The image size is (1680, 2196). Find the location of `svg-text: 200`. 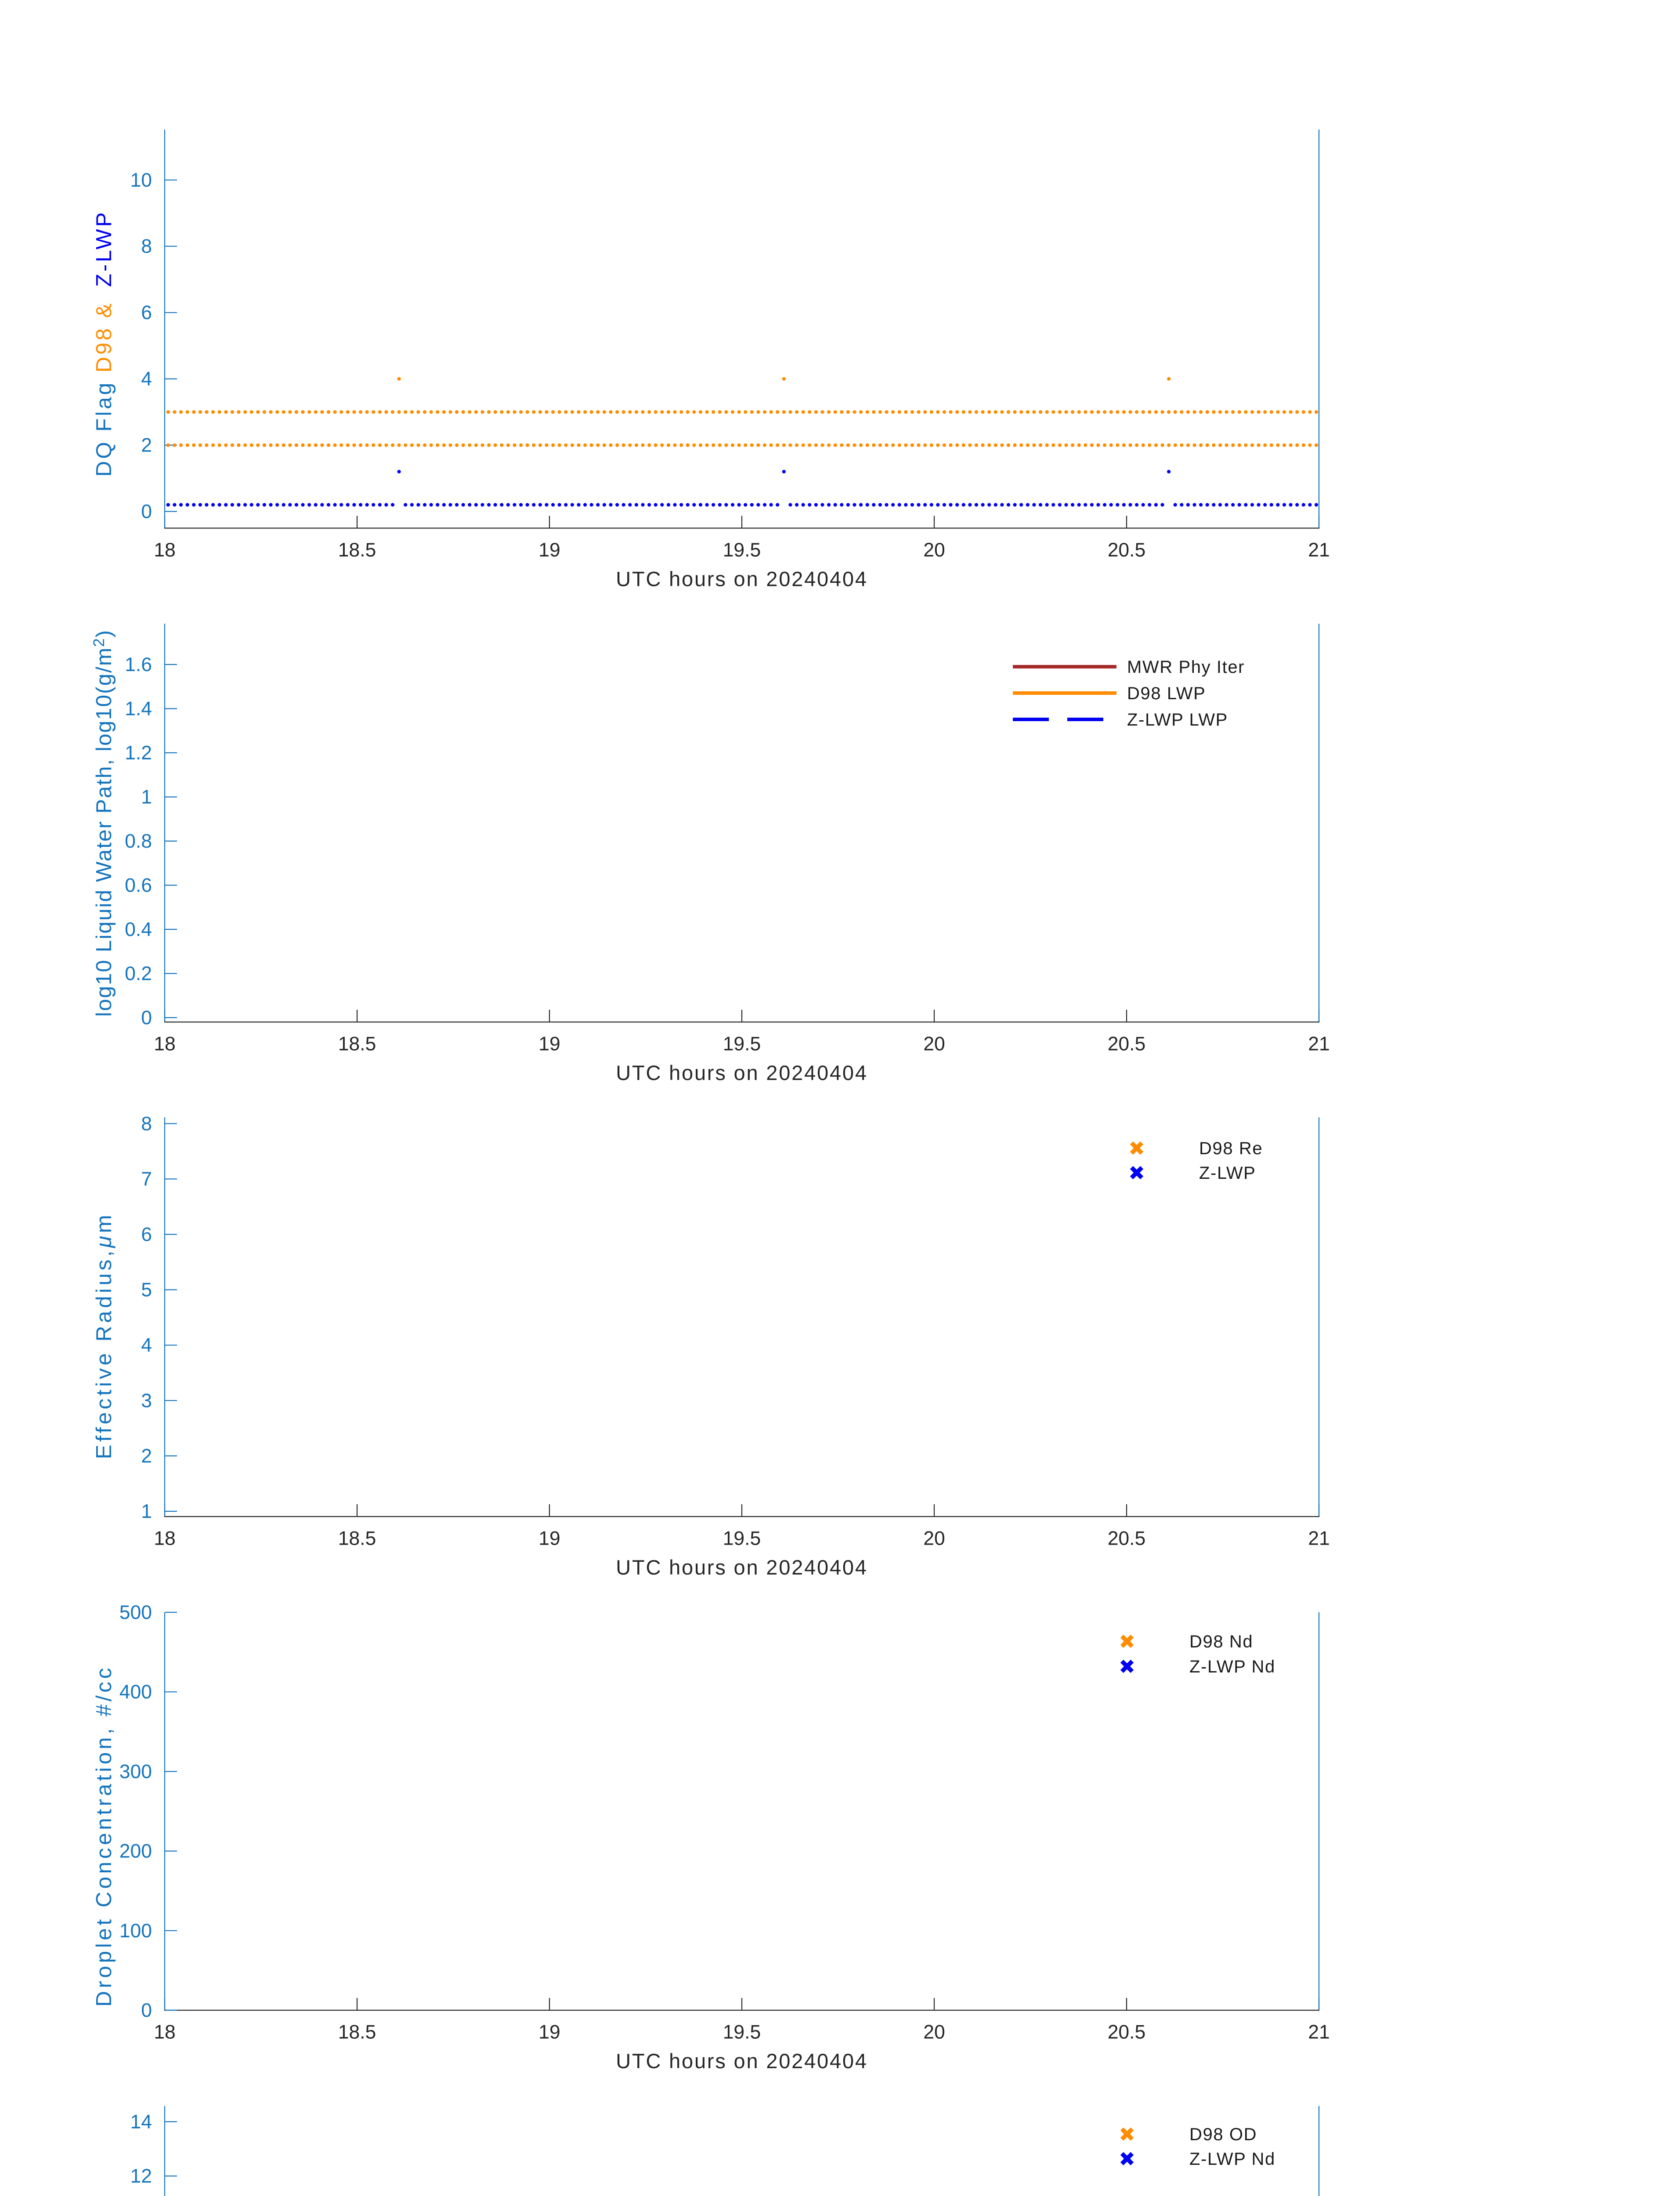

svg-text: 200 is located at coordinates (135, 1852).